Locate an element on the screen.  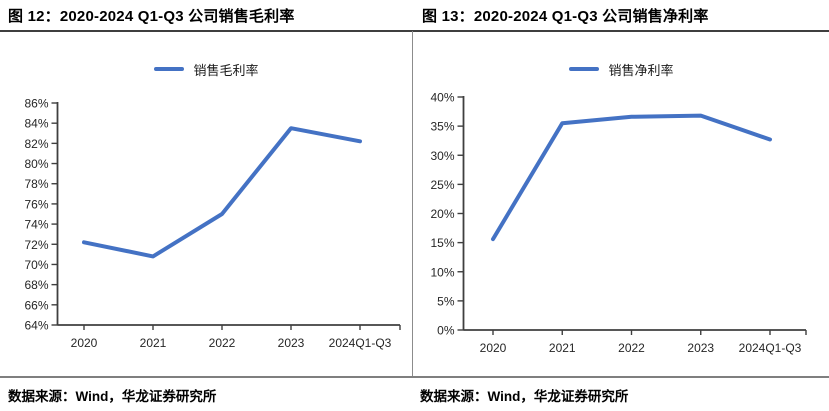
fig13-title: 图 13：2020-2024 Q1-Q3 公司销售净利率 is located at coordinates (565, 16).